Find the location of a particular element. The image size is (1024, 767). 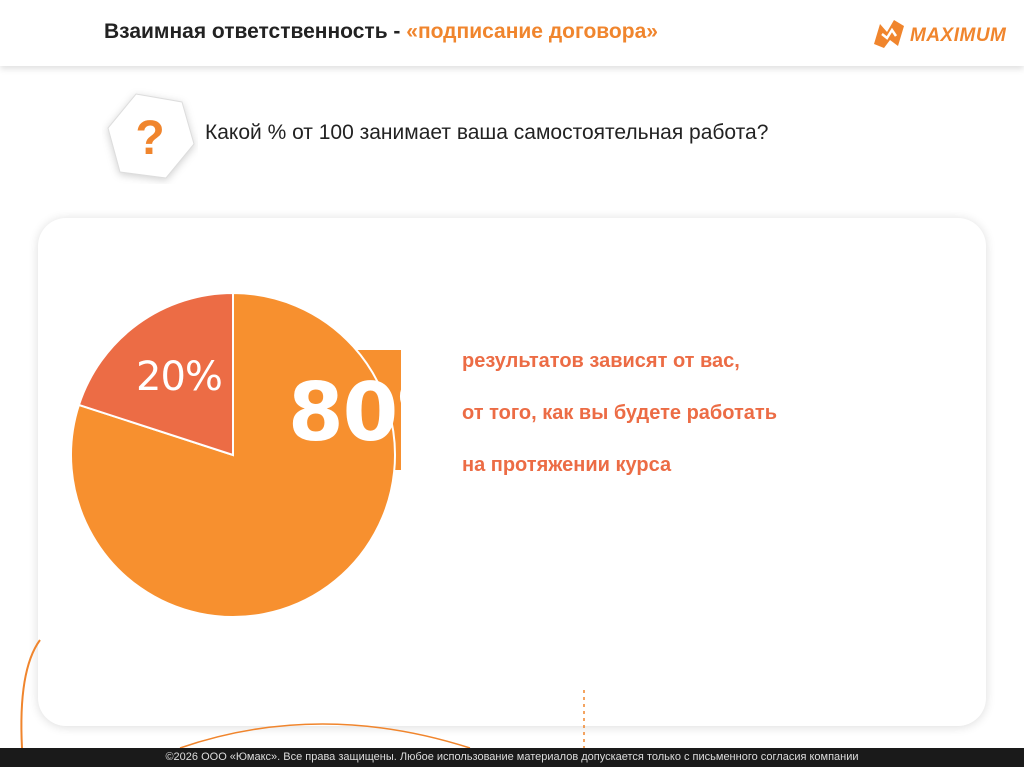

description-line-1: результатов зависят от вас, is located at coordinates (601, 361).